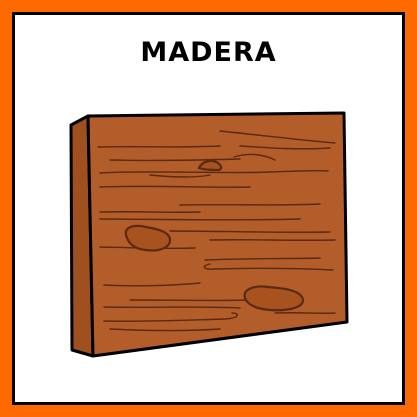  Describe the element at coordinates (210, 165) in the screenshot. I see `knot-small` at that location.